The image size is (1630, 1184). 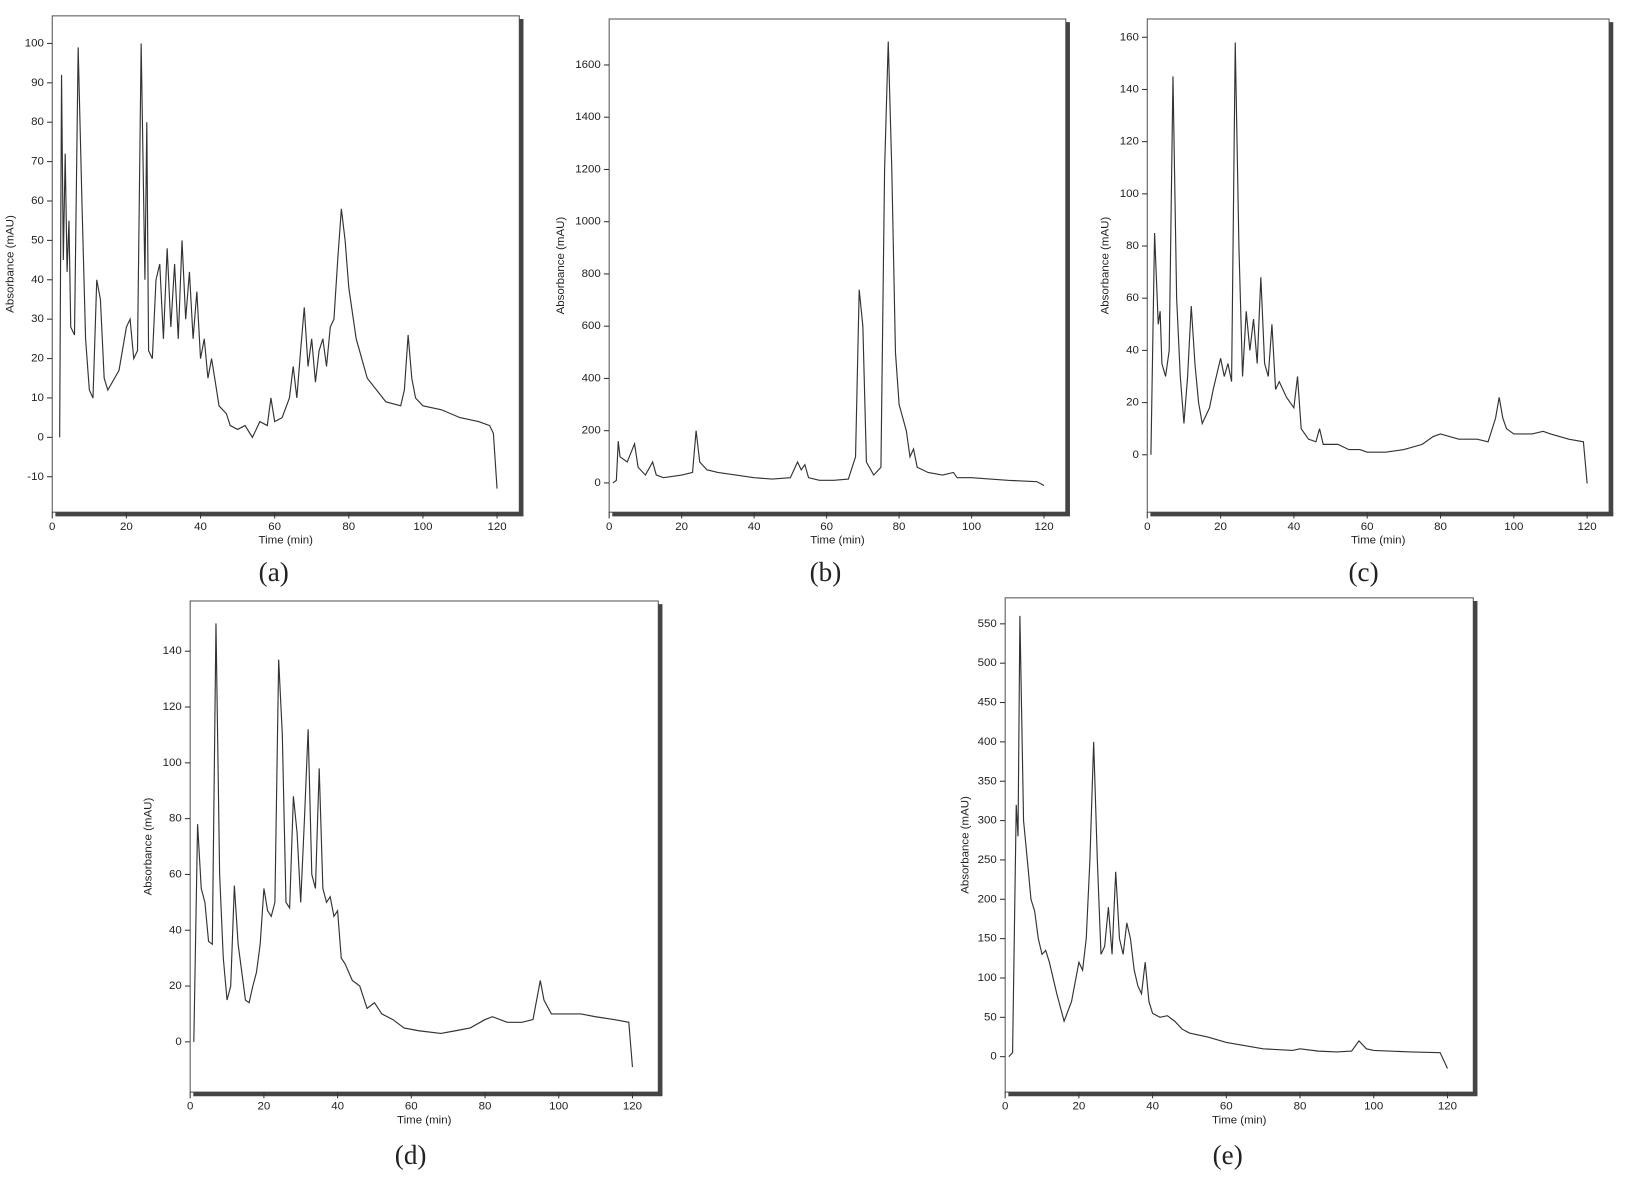 What do you see at coordinates (37, 398) in the screenshot?
I see `y-tick-label: 10` at bounding box center [37, 398].